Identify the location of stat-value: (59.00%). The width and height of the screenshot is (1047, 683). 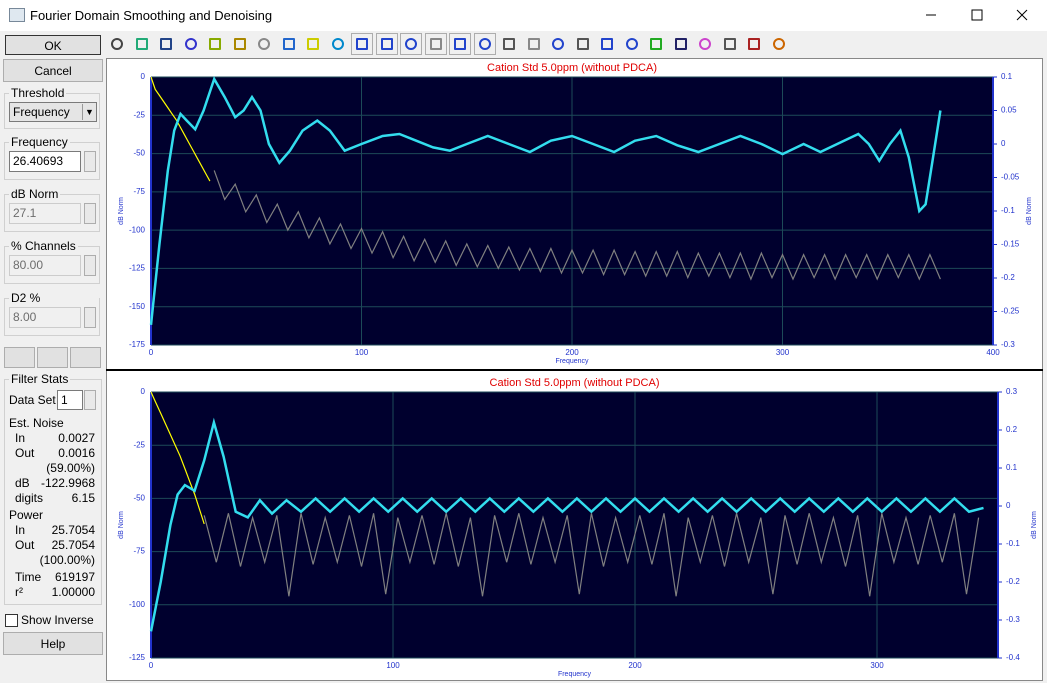
(70, 468).